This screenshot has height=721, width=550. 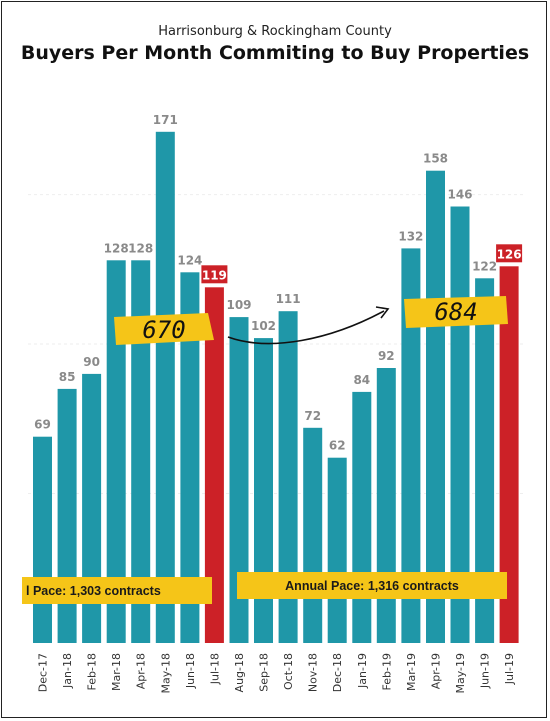 I want to click on tick-label-Jun-19: Jun-19, so click(x=485, y=671).